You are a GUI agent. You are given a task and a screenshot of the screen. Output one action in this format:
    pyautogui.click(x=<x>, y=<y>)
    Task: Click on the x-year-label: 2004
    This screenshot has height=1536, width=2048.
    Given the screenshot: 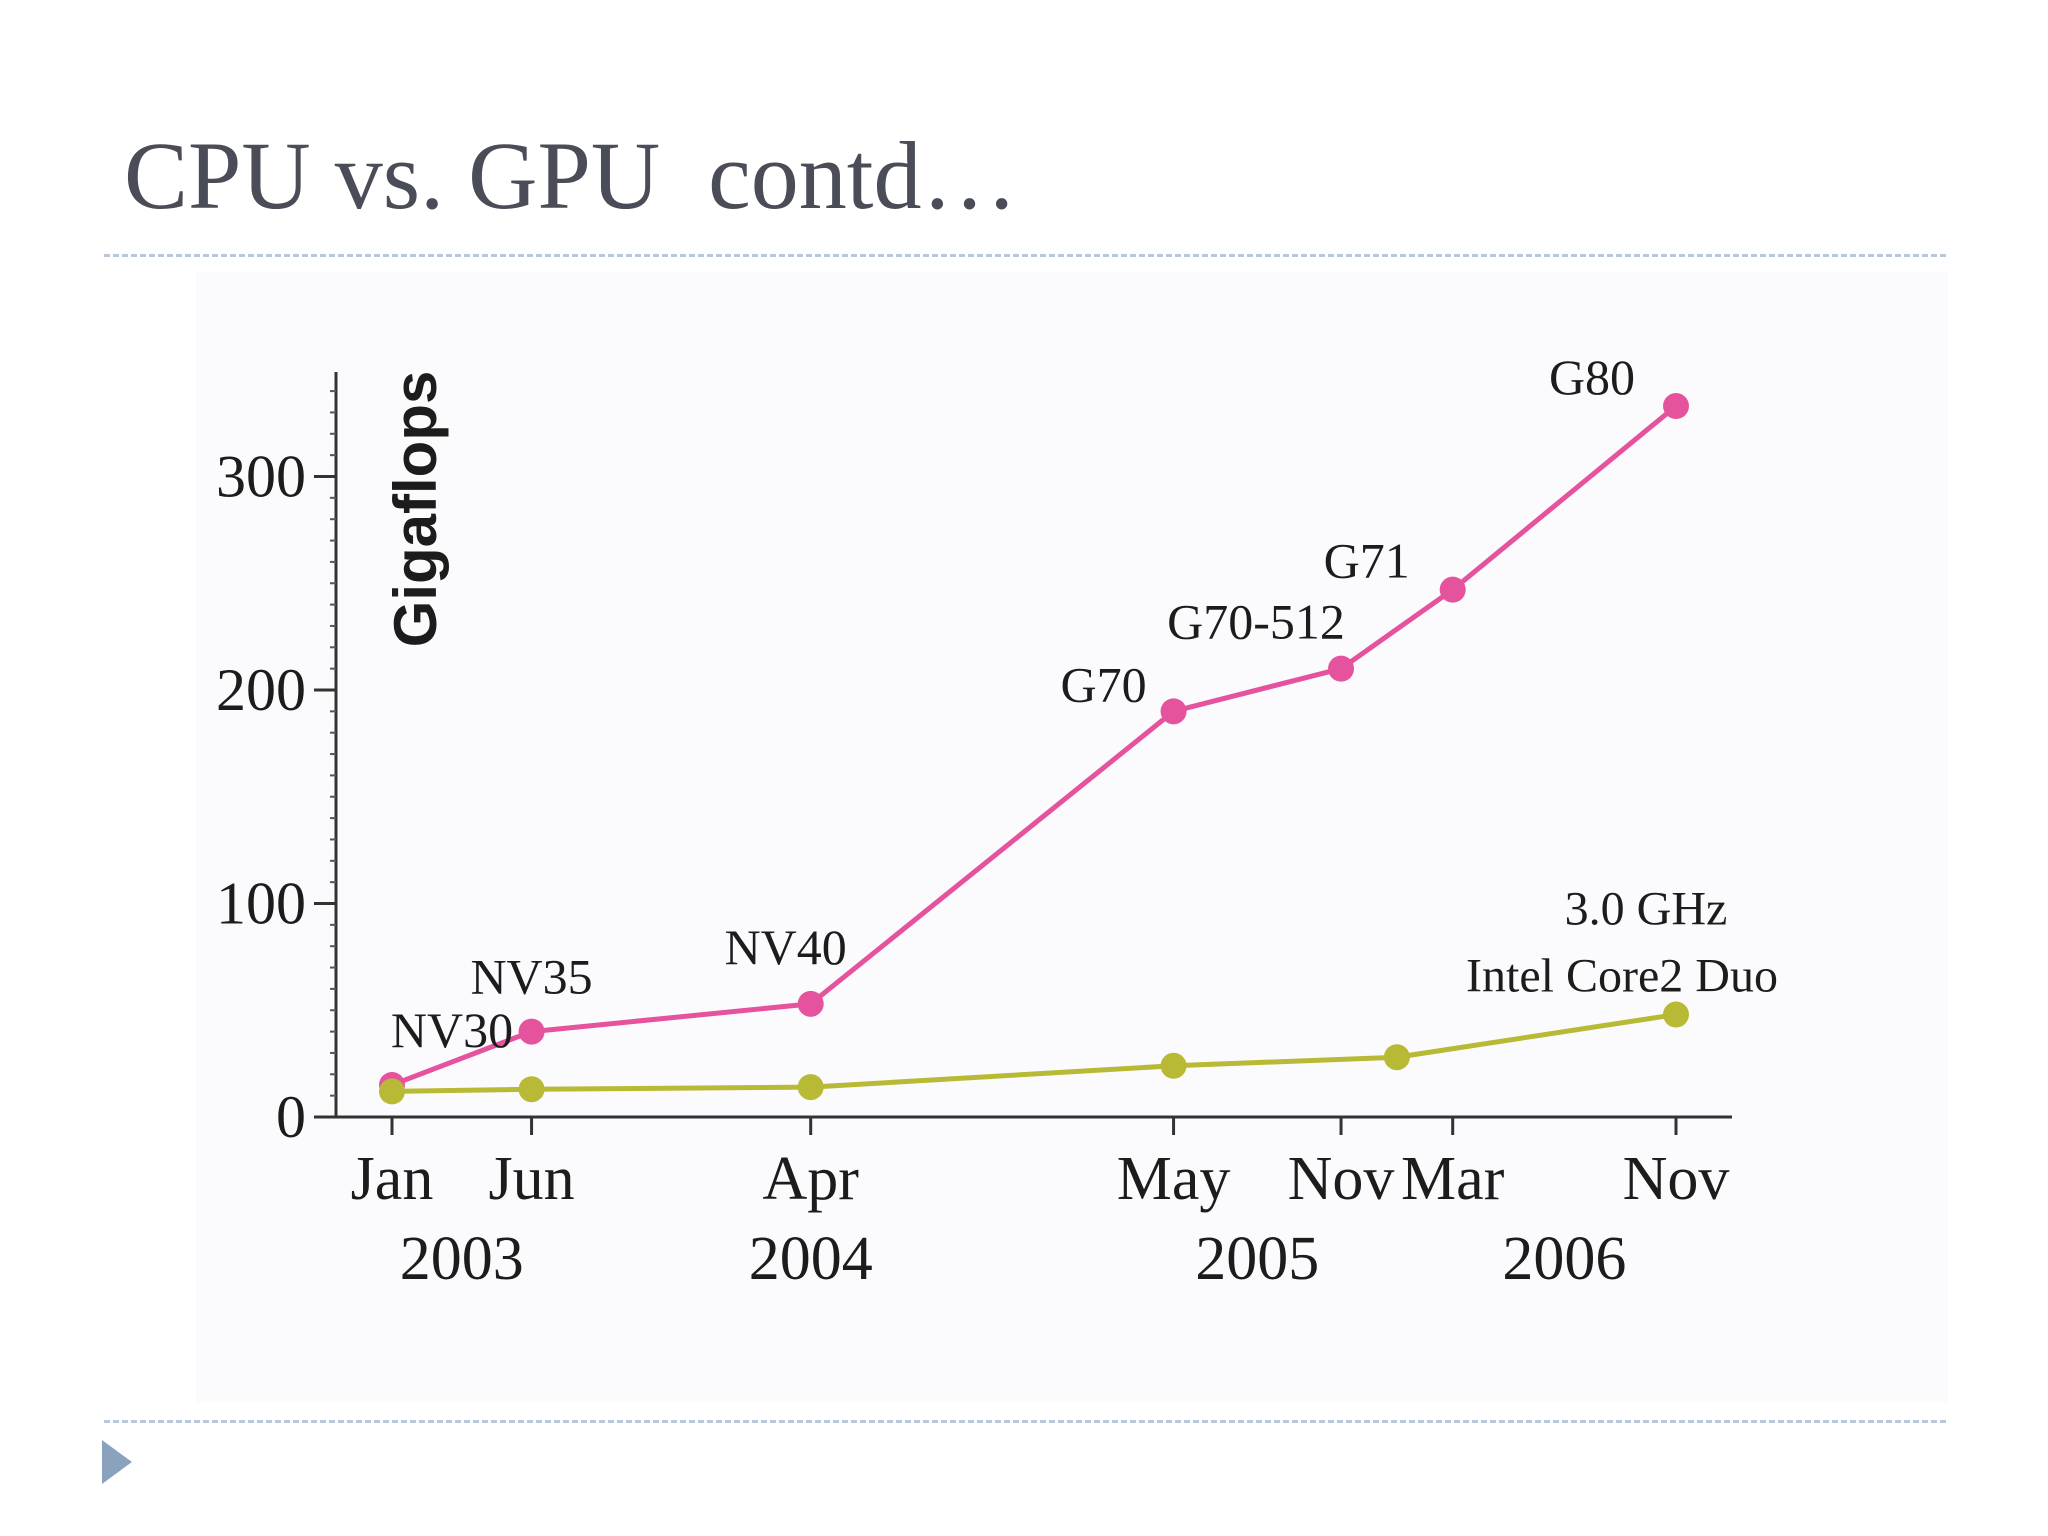 What is the action you would take?
    pyautogui.click(x=811, y=1259)
    